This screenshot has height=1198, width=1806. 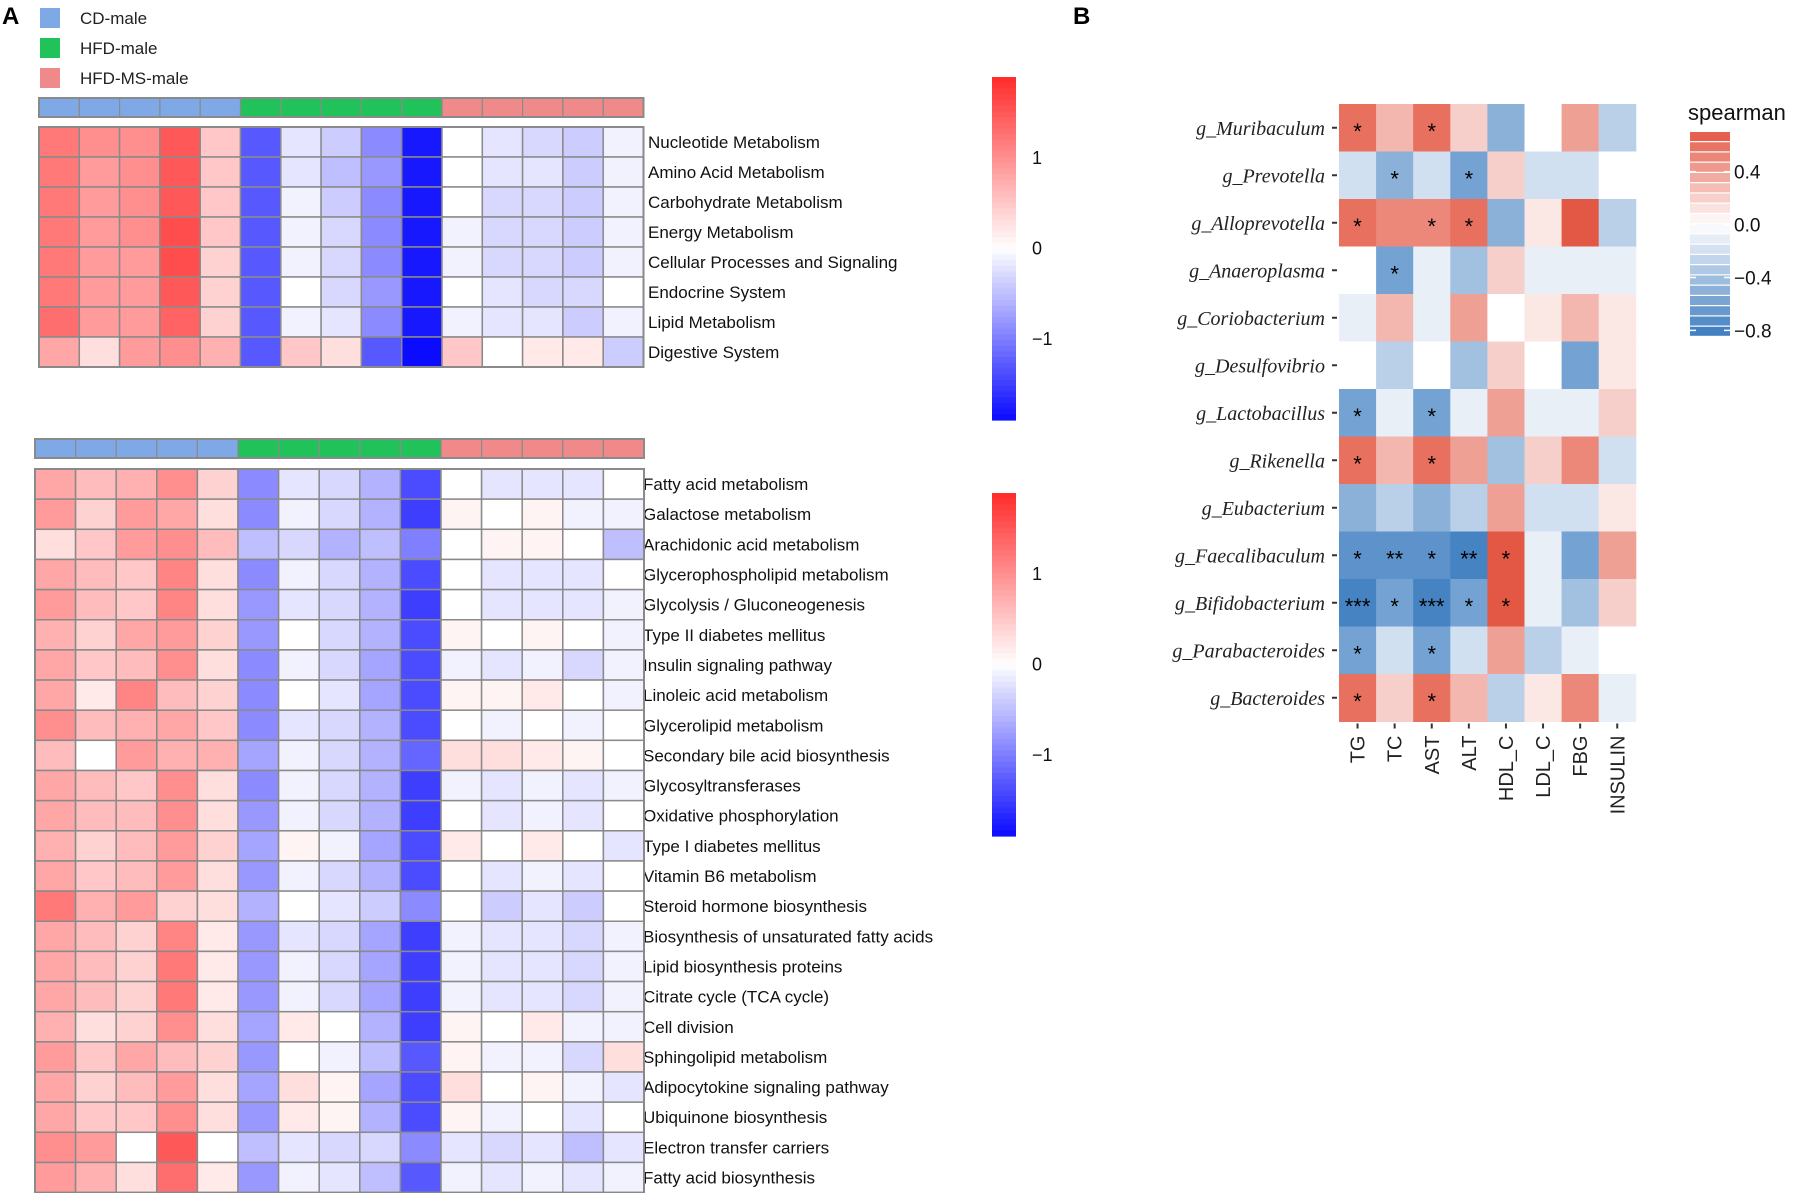 I want to click on heatmap-frame, so click(x=341, y=247).